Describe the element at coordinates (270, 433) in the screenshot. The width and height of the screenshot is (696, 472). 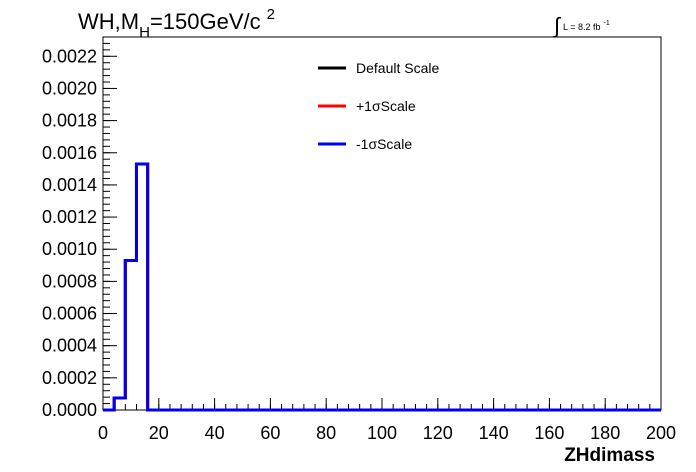
I see `x-tick-label: 60` at that location.